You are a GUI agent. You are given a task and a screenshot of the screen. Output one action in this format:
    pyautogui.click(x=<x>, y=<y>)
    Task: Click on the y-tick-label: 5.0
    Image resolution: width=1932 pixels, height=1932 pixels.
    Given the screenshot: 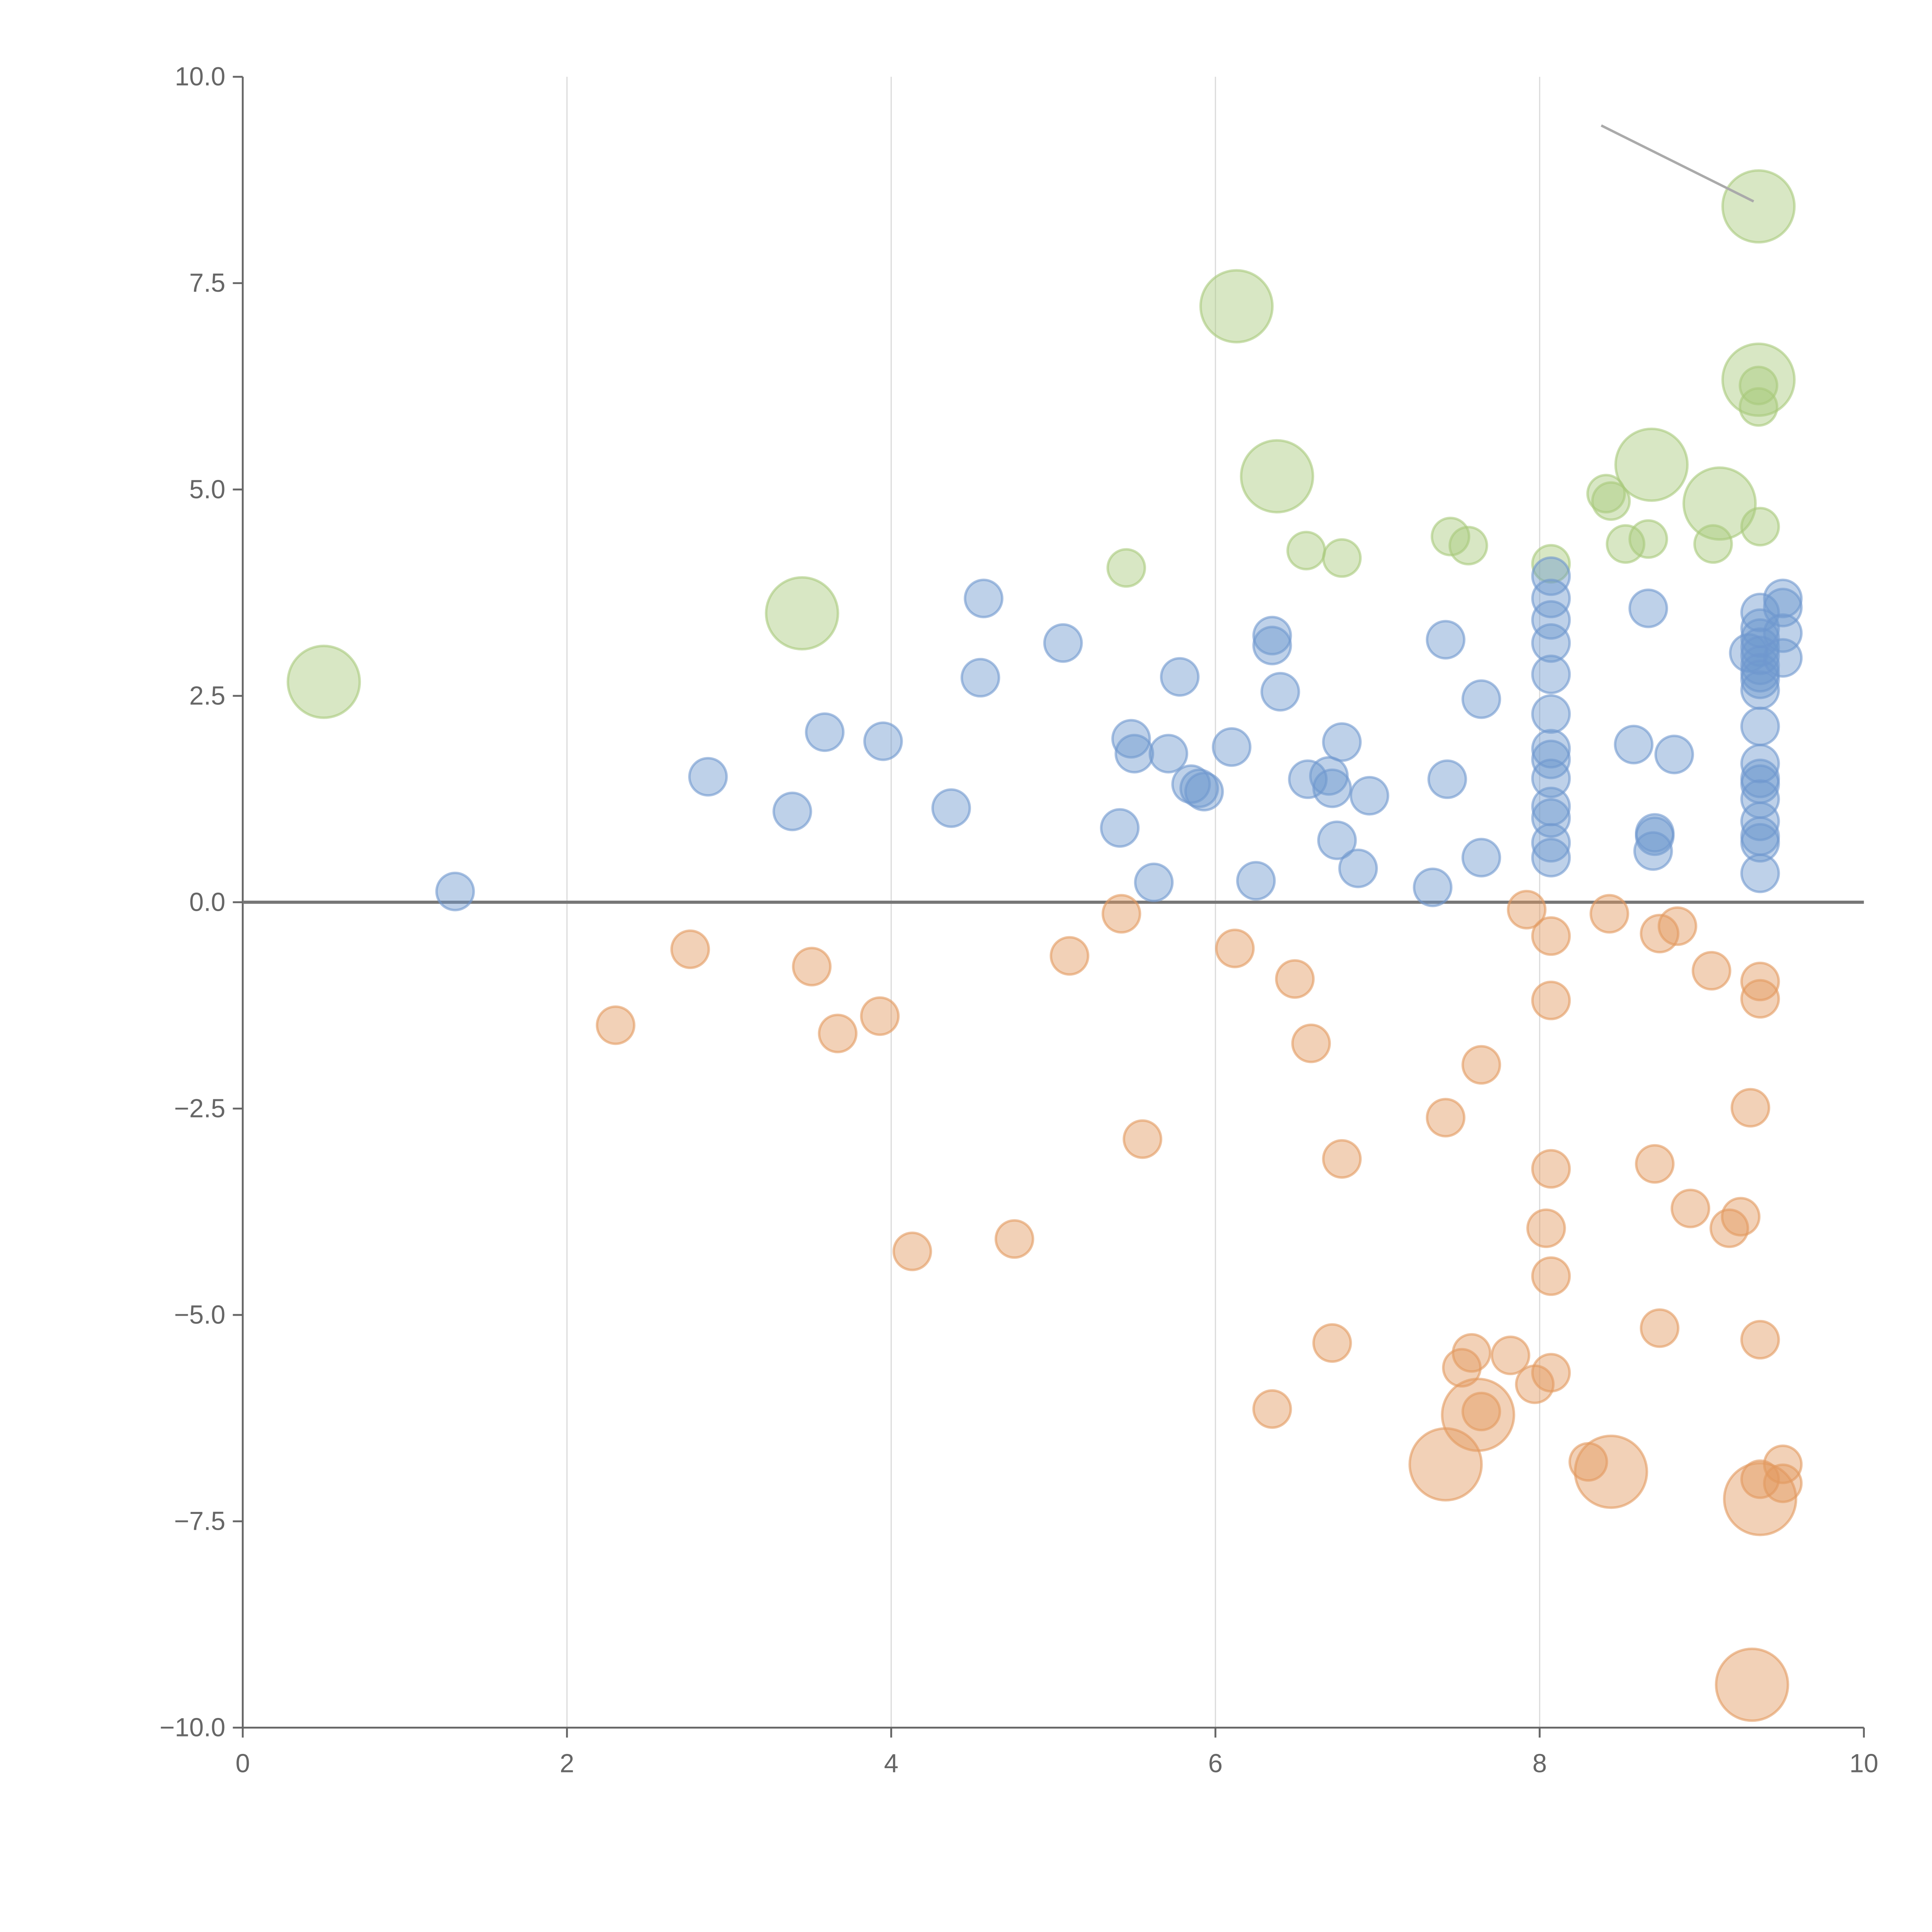 What is the action you would take?
    pyautogui.click(x=207, y=489)
    